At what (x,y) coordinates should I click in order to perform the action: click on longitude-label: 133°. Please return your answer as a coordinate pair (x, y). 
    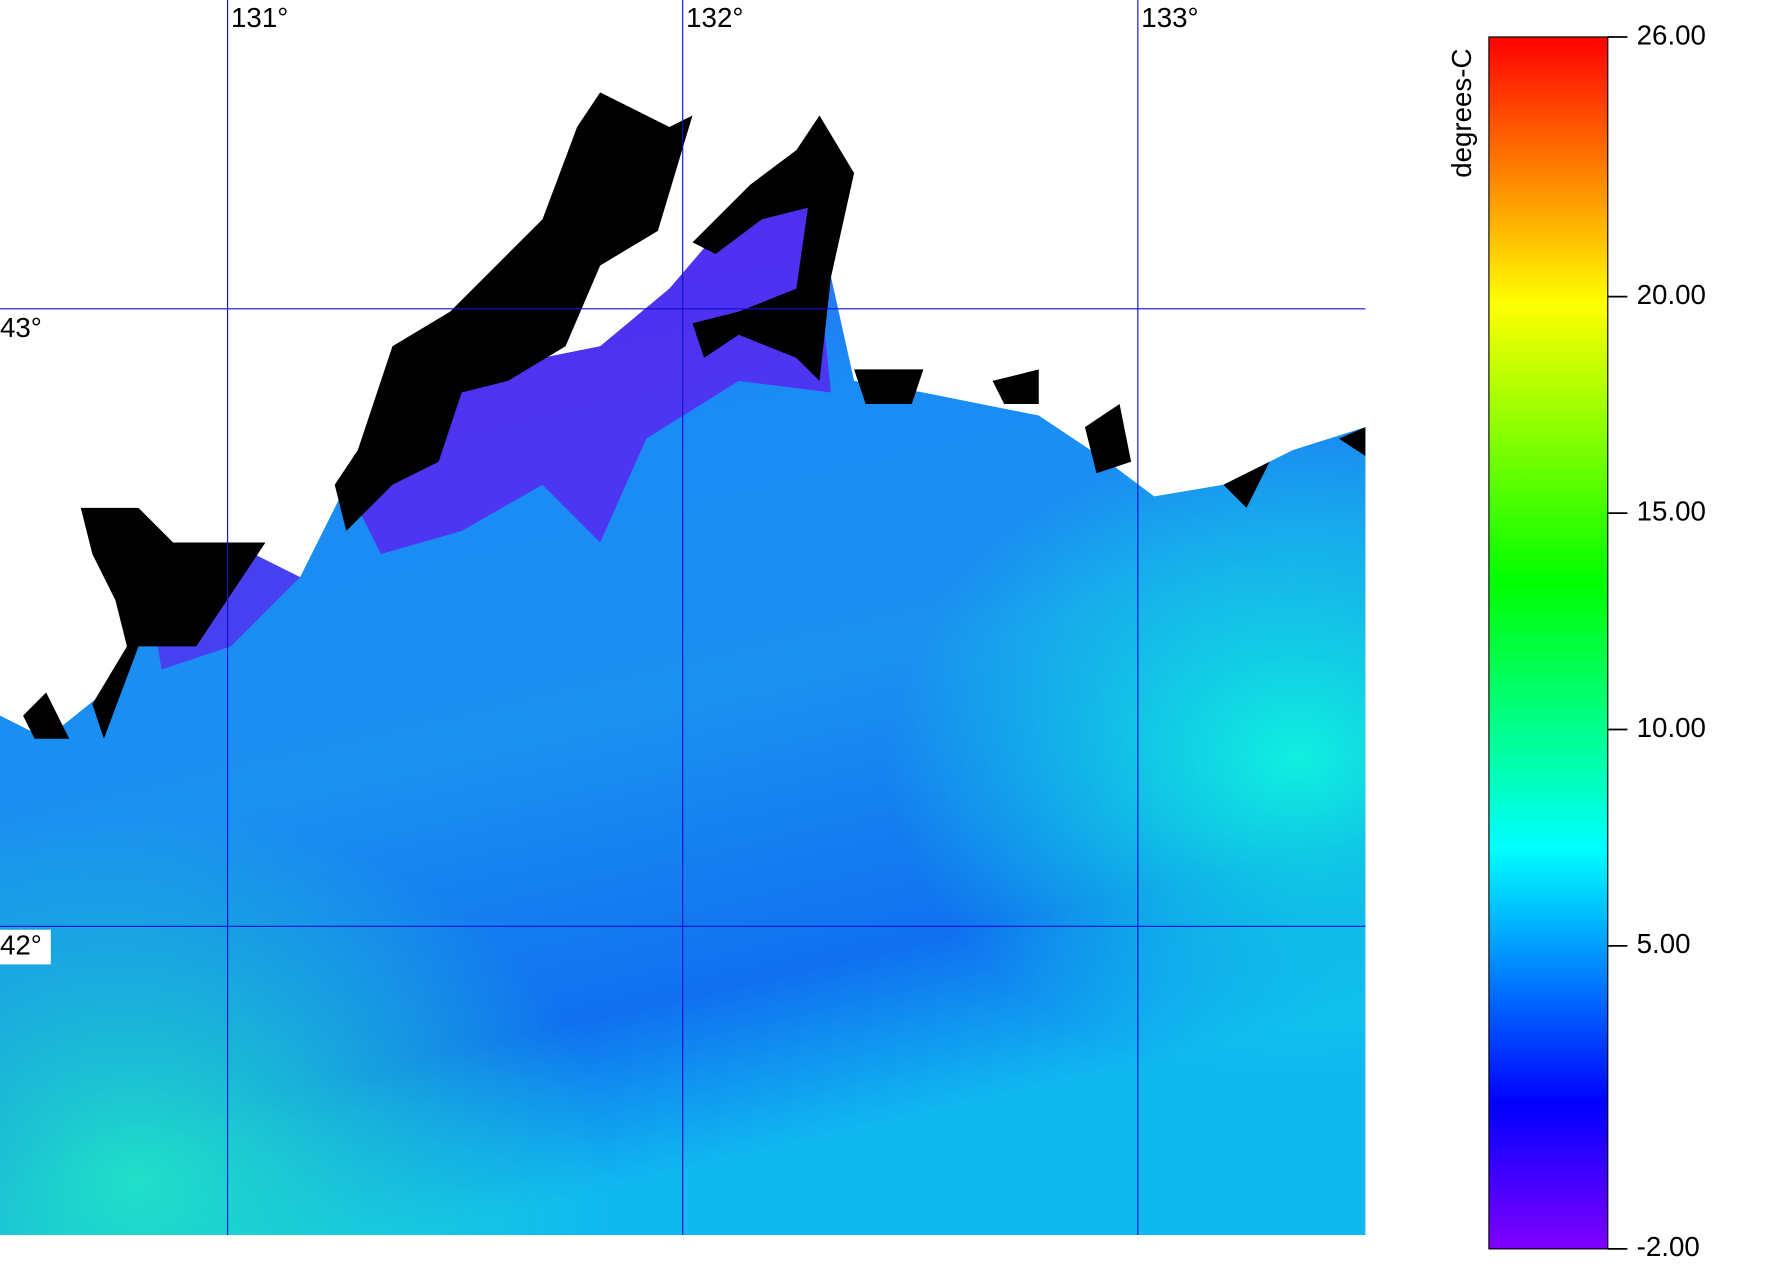
    Looking at the image, I should click on (1169, 17).